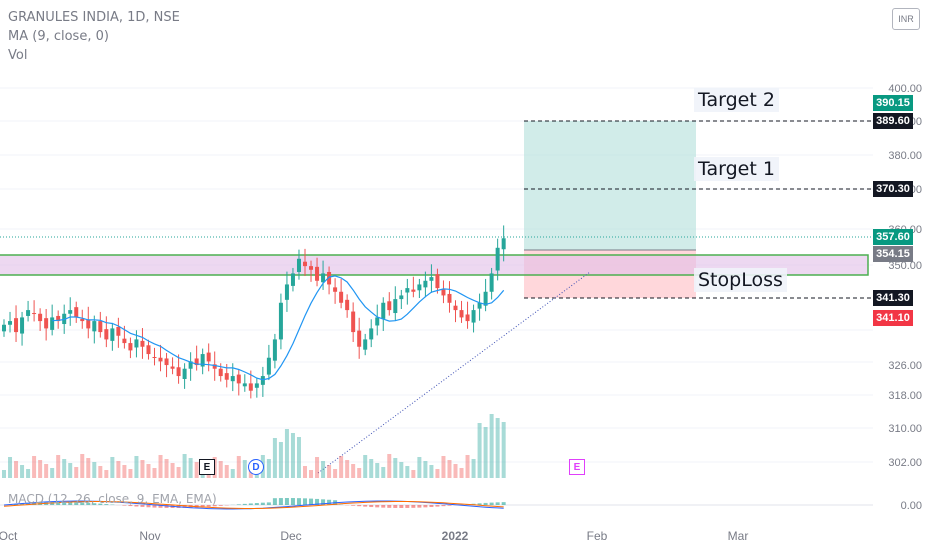 The image size is (932, 550). Describe the element at coordinates (738, 536) in the screenshot. I see `time-axis-label: Mar` at that location.